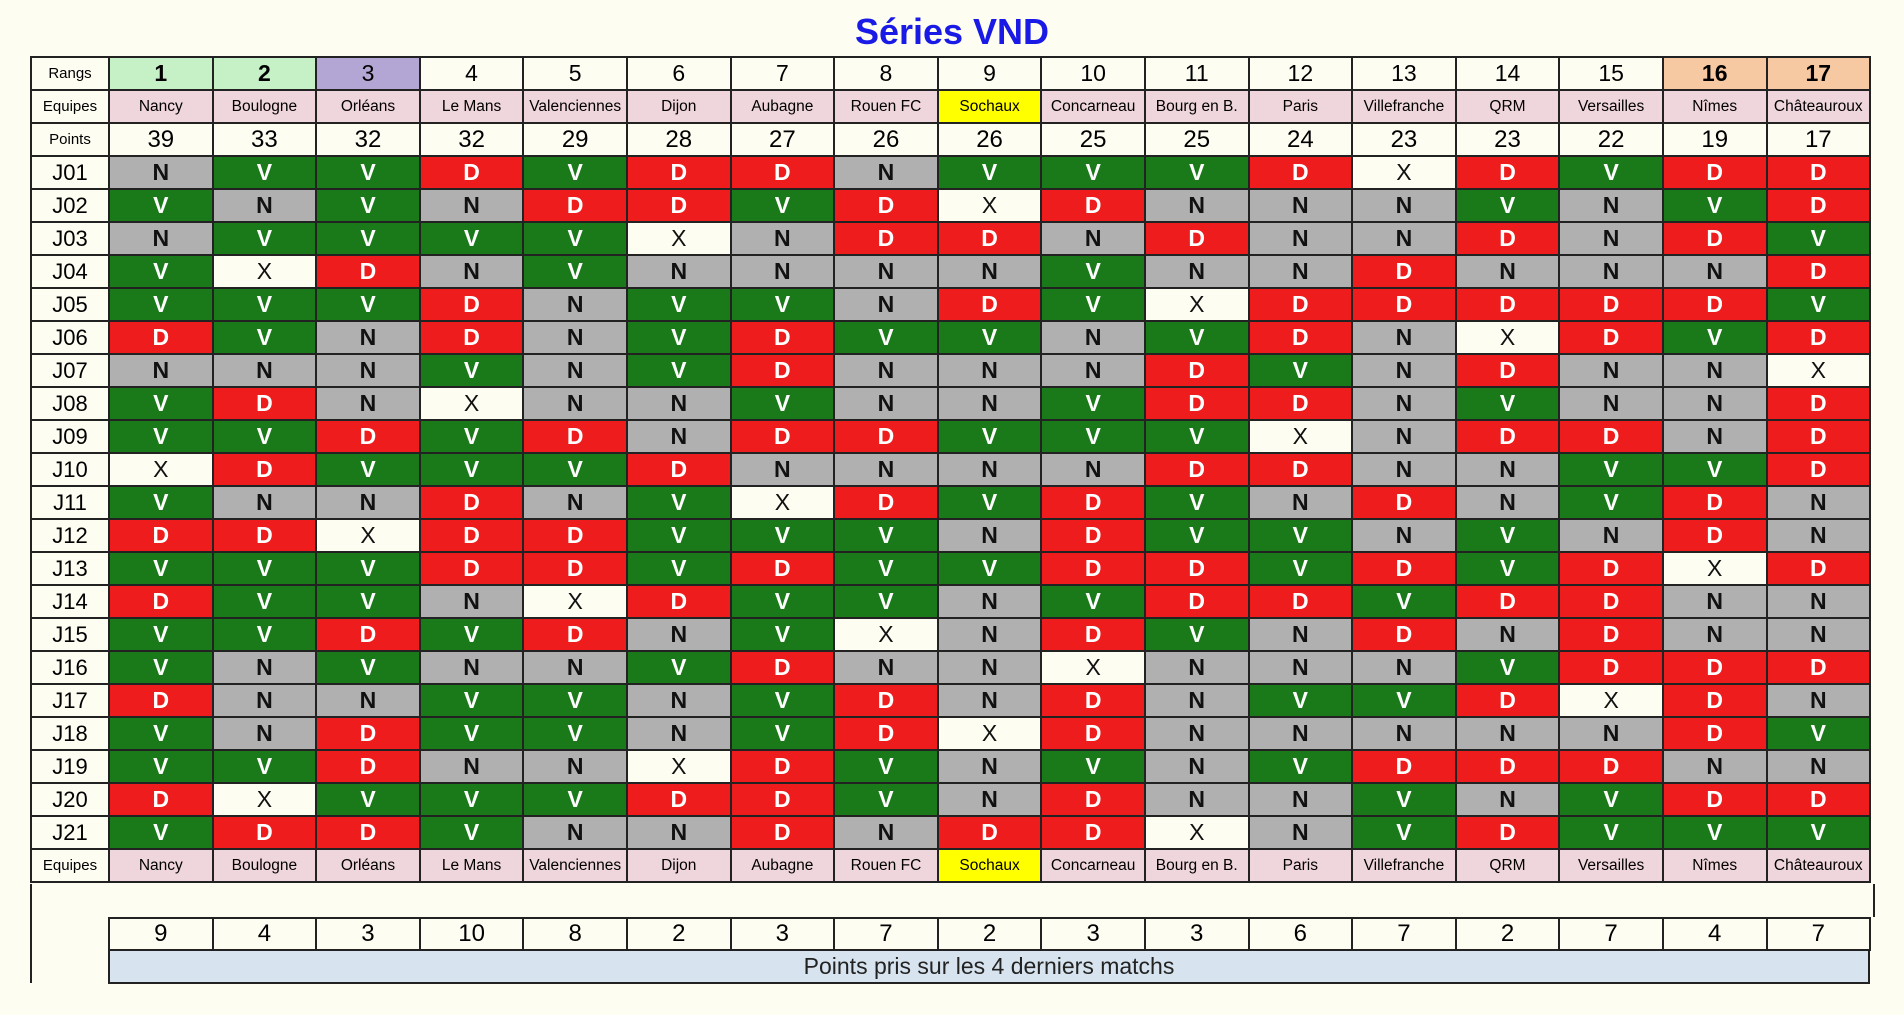  I want to click on round-label: J19, so click(71, 767).